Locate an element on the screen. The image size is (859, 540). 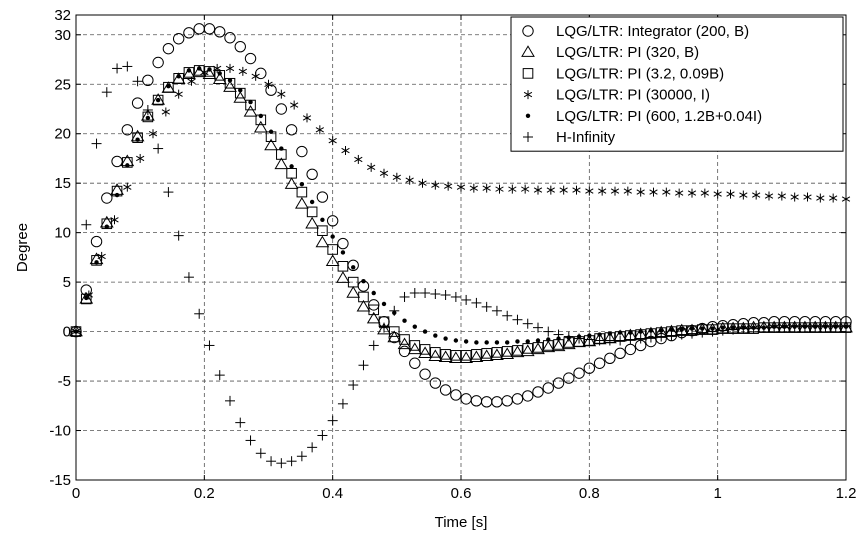
x-tick-label: 0 is located at coordinates (76, 493).